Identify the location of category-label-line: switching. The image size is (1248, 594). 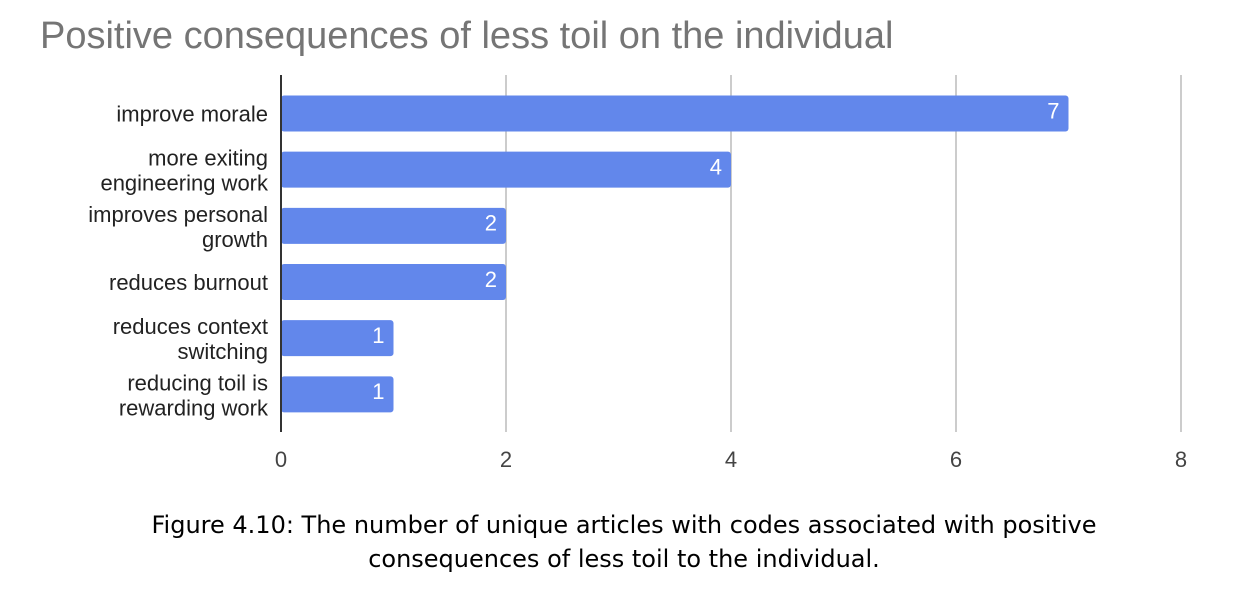
(223, 351).